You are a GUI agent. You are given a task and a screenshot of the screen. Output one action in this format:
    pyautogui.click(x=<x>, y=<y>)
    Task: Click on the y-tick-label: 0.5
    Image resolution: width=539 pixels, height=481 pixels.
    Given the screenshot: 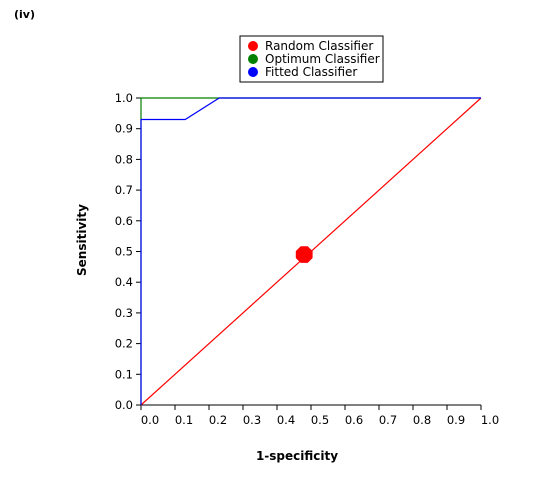 What is the action you would take?
    pyautogui.click(x=124, y=252)
    